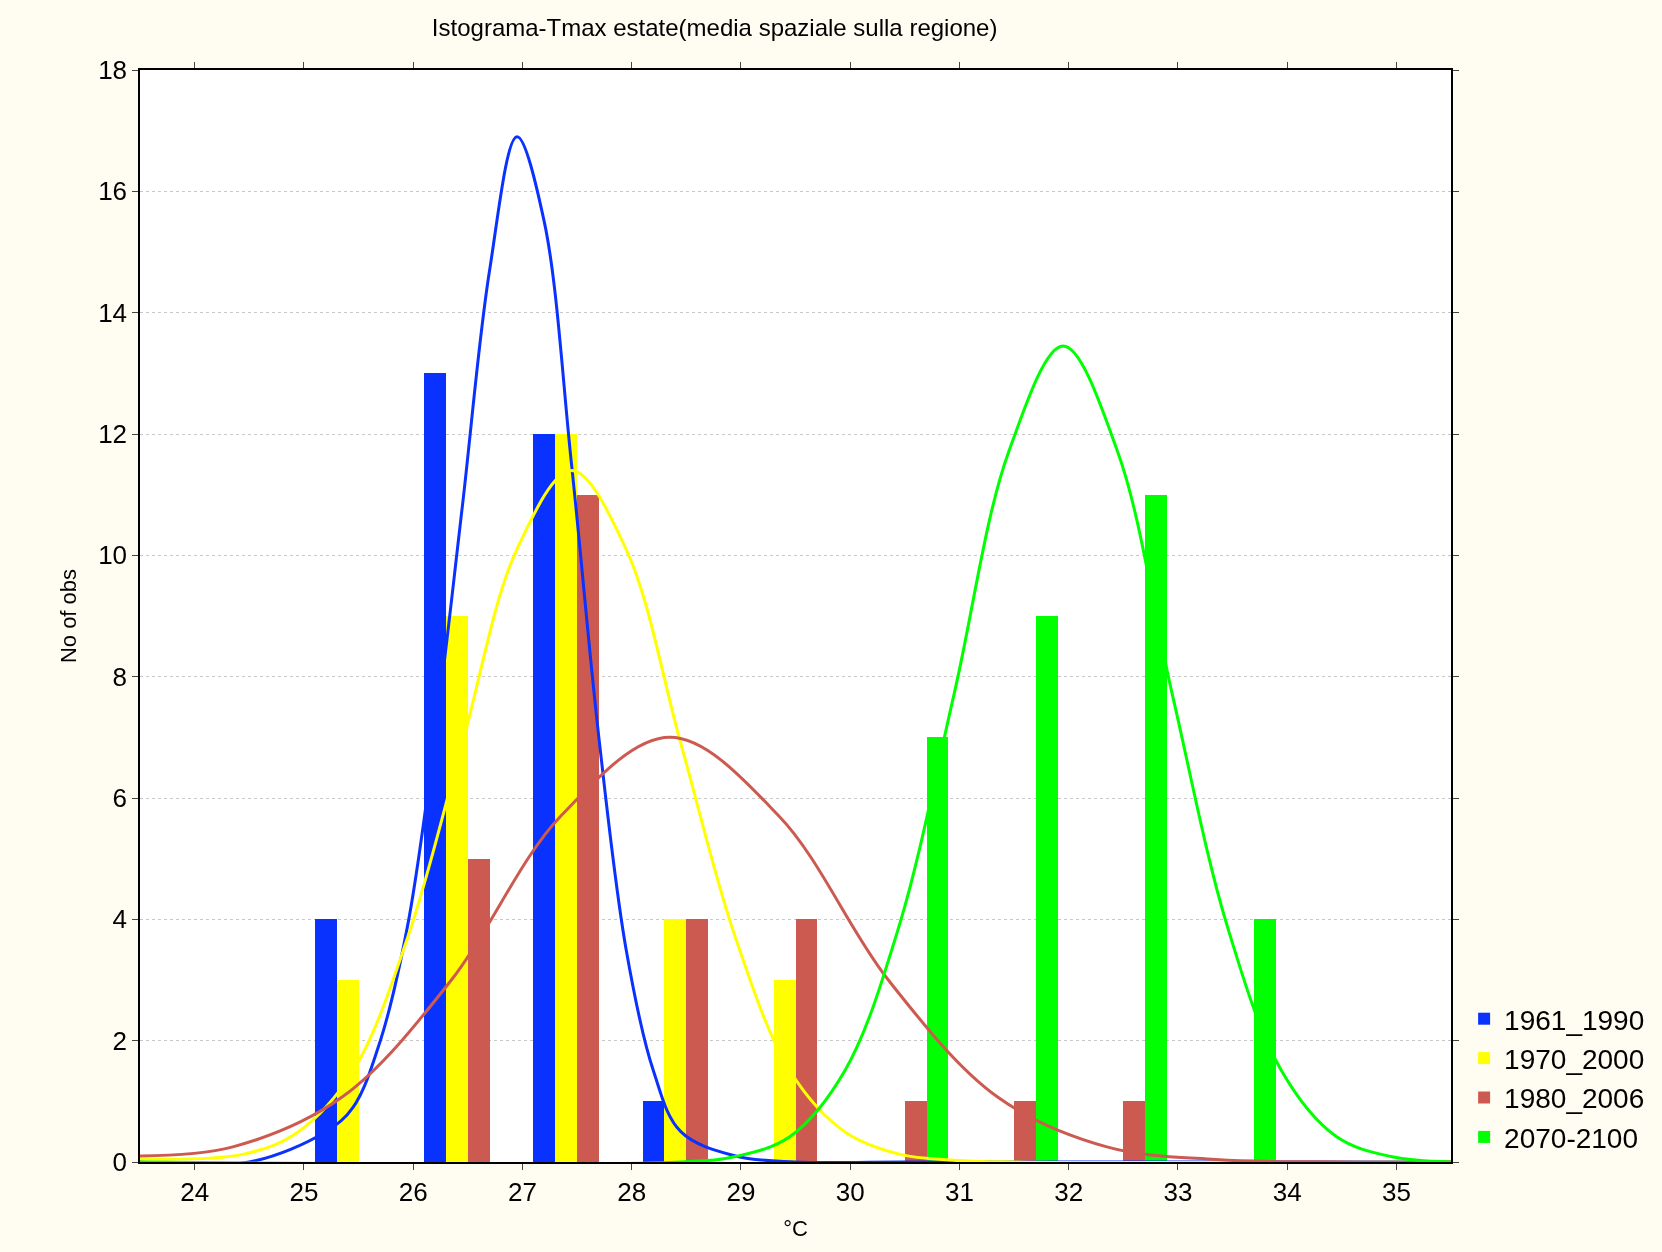 The width and height of the screenshot is (1662, 1252). Describe the element at coordinates (120, 919) in the screenshot. I see `y-tick-label: 4` at that location.